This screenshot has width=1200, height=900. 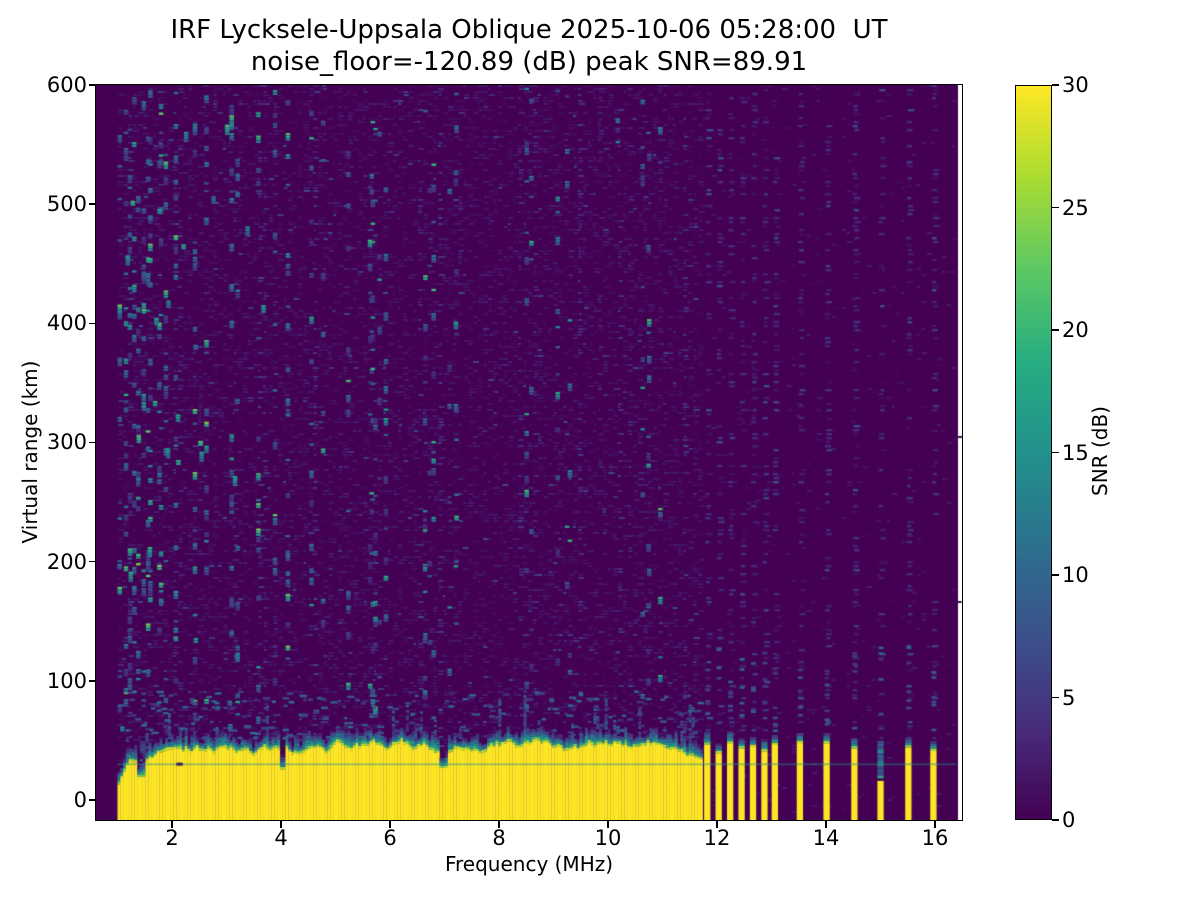 What do you see at coordinates (66, 680) in the screenshot?
I see `y-tick-label: 100` at bounding box center [66, 680].